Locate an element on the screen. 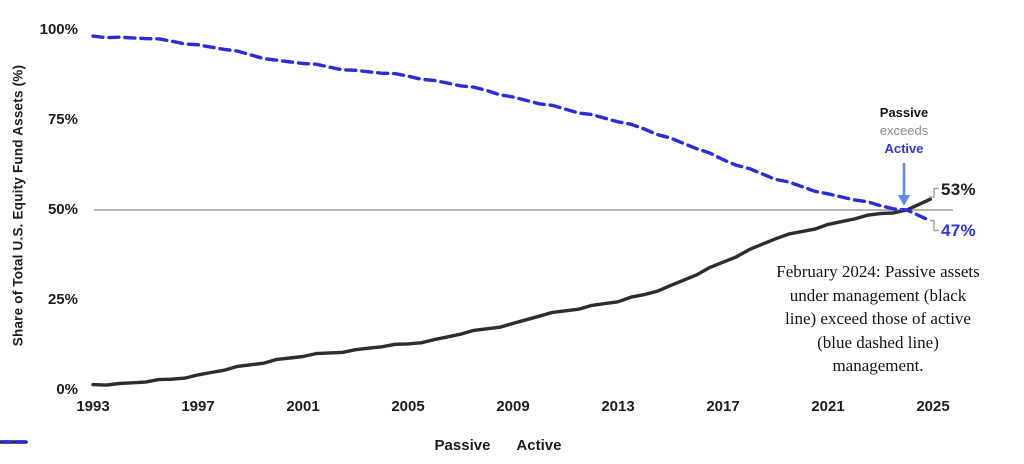 The image size is (1024, 464). legend: Passive Active is located at coordinates (505, 445).